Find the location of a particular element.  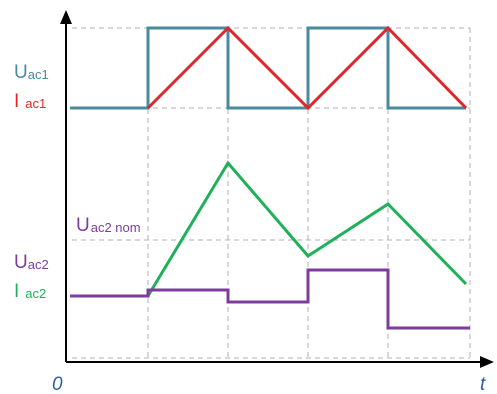

u-ac2-waveform is located at coordinates (270, 299).